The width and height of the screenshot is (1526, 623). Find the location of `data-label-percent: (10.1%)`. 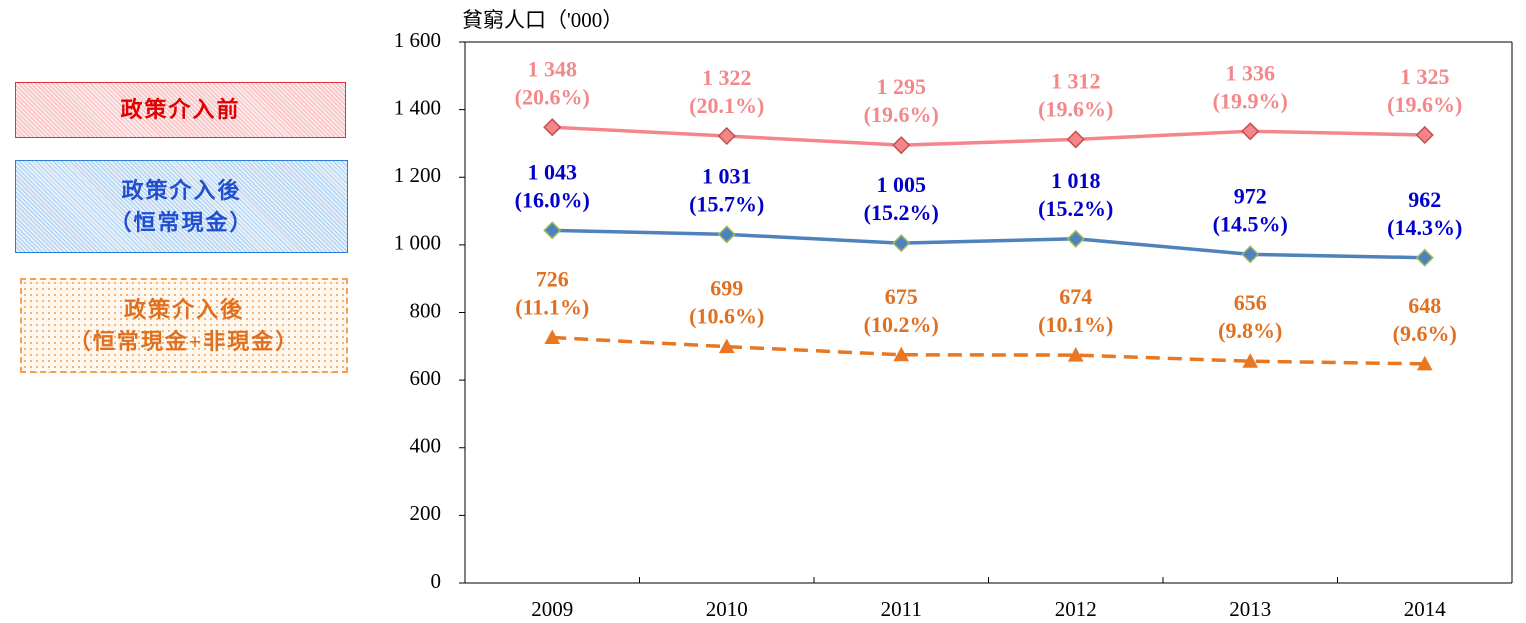

data-label-percent: (10.1%) is located at coordinates (1075, 324).